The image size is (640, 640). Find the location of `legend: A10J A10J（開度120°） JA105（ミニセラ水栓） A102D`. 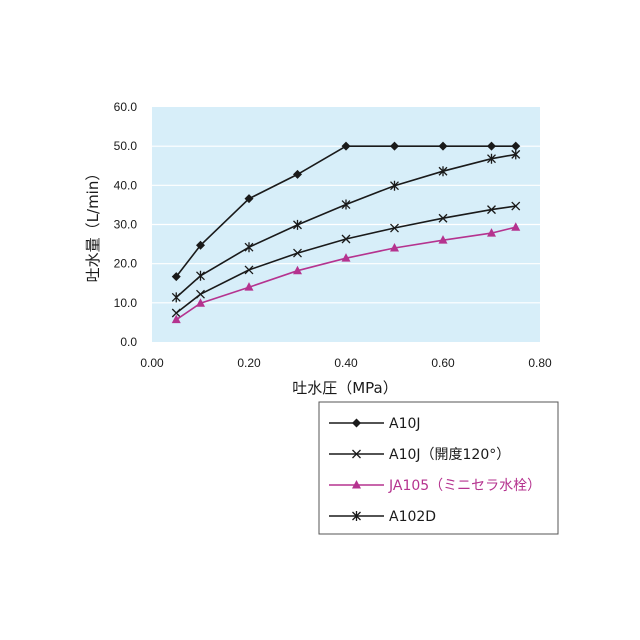

legend: A10J A10J（開度120°） JA105（ミニセラ水栓） A102D is located at coordinates (438, 468).